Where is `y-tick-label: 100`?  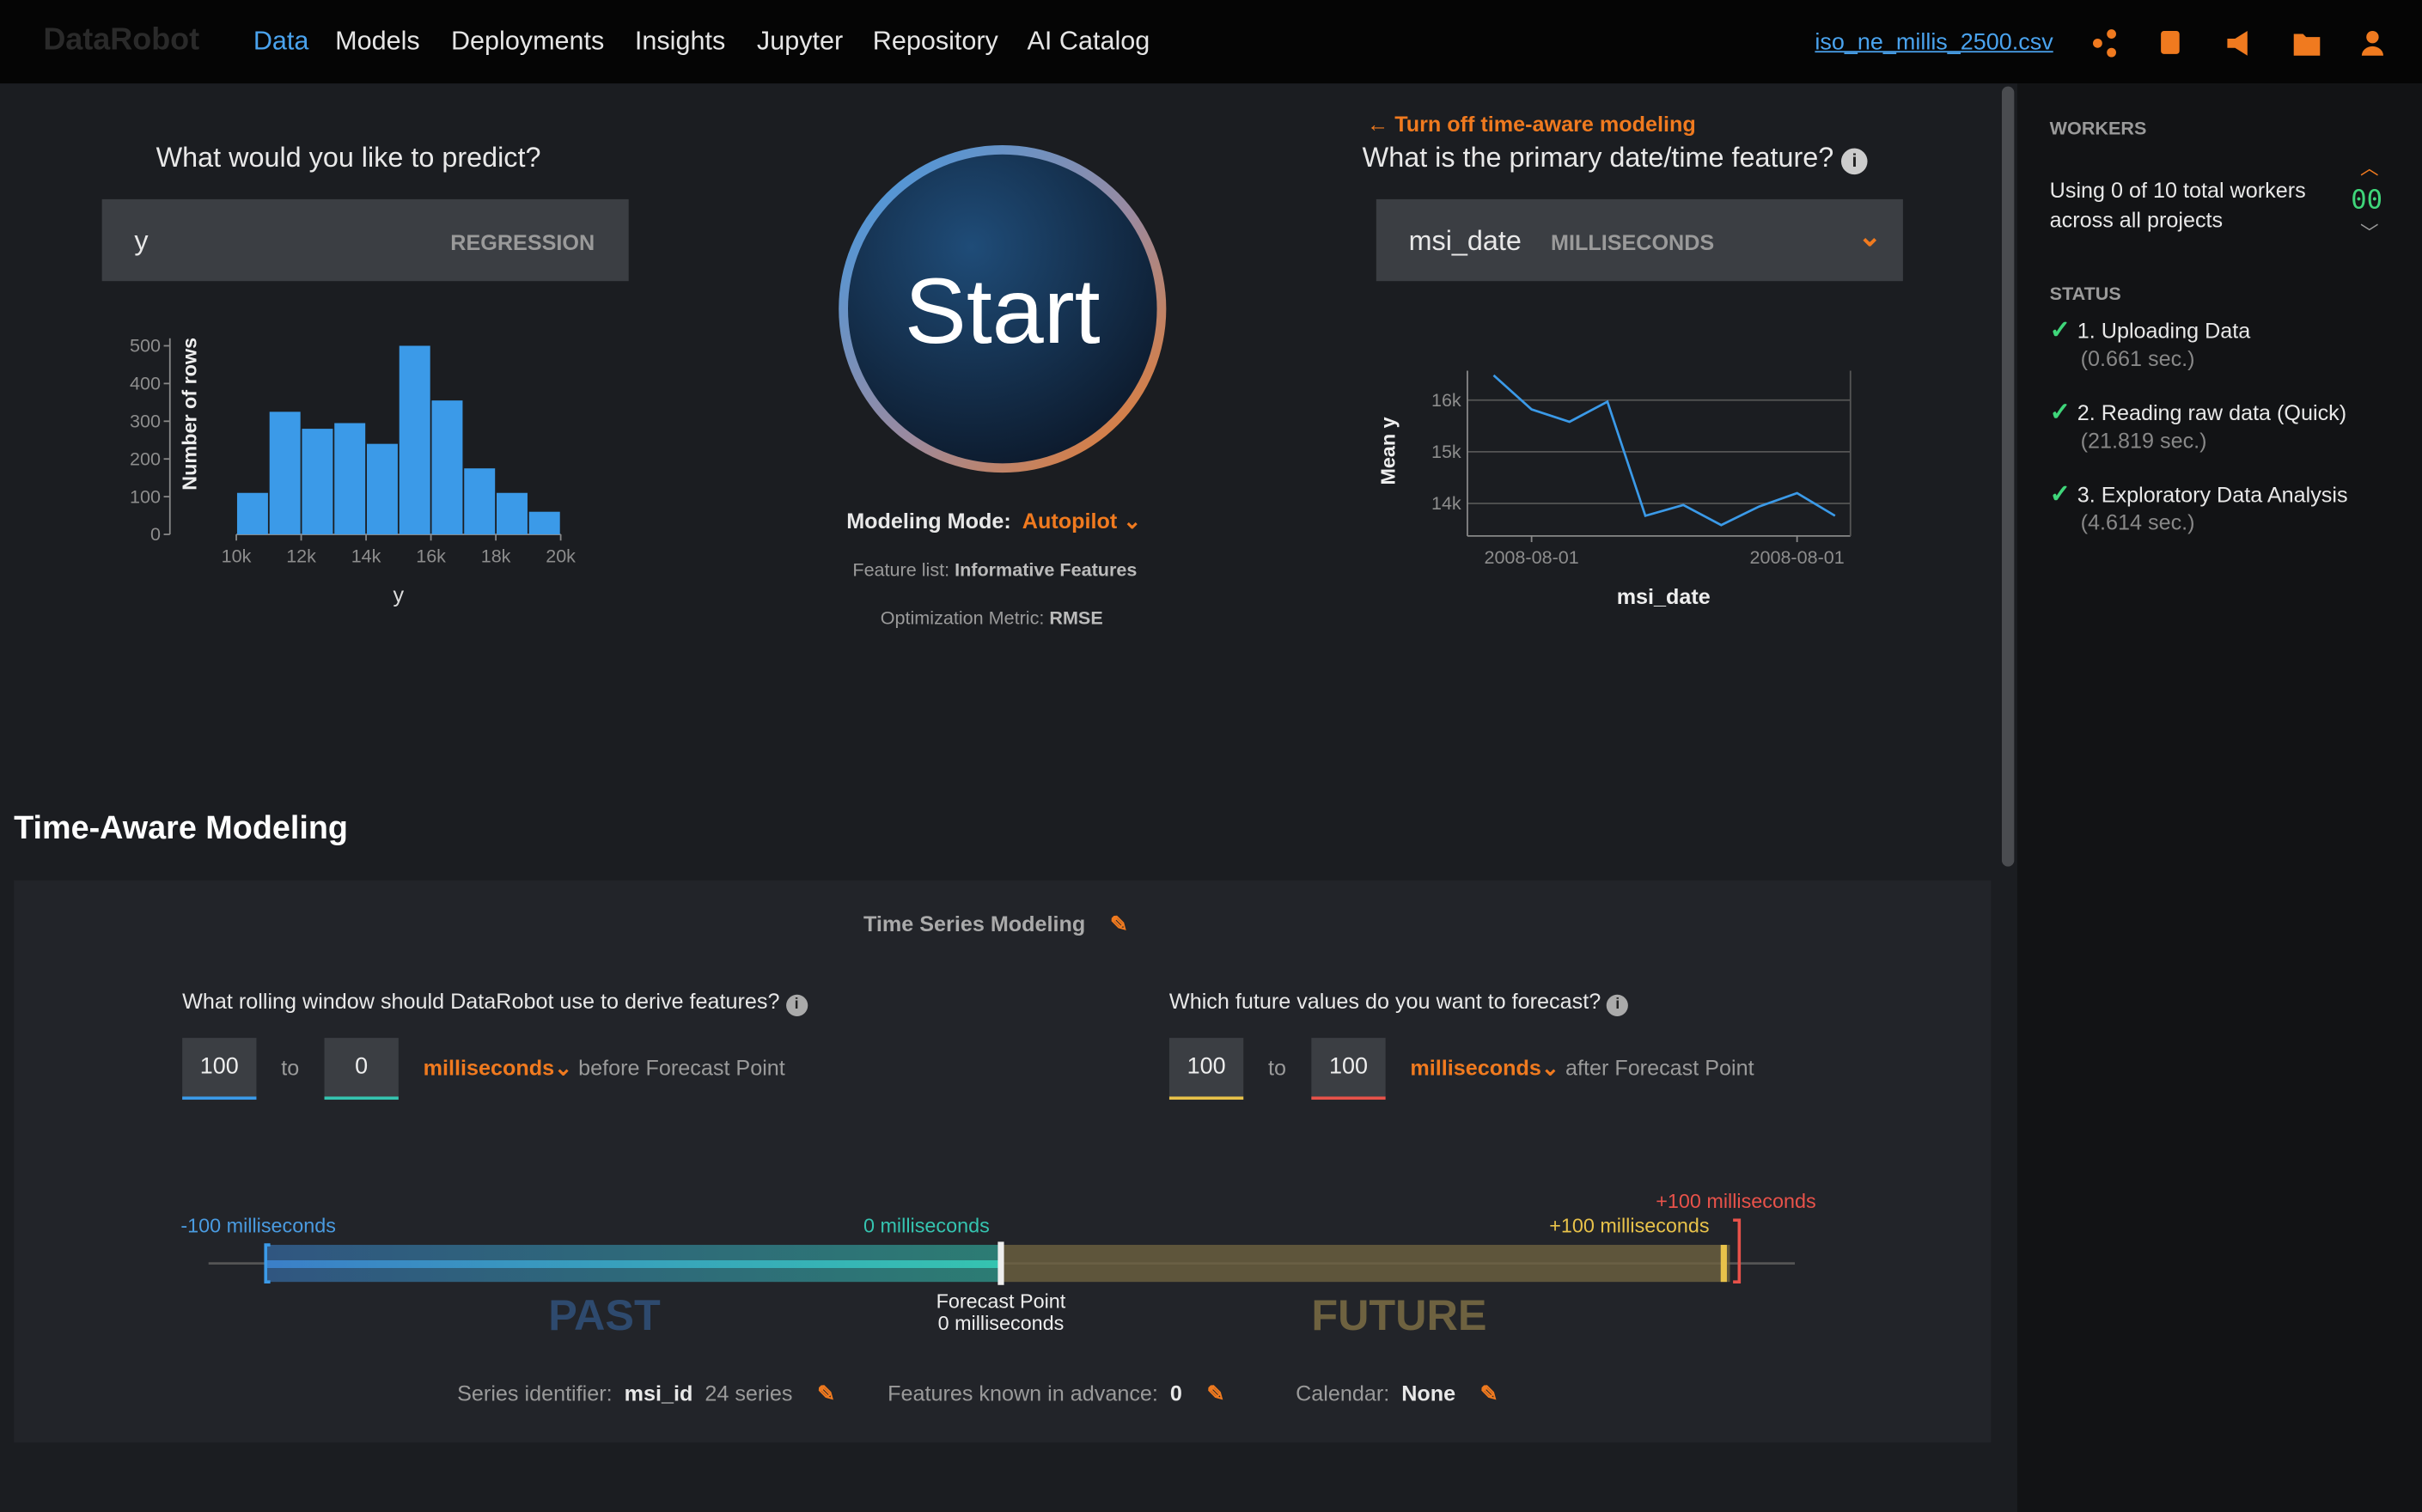
y-tick-label: 100 is located at coordinates (145, 496).